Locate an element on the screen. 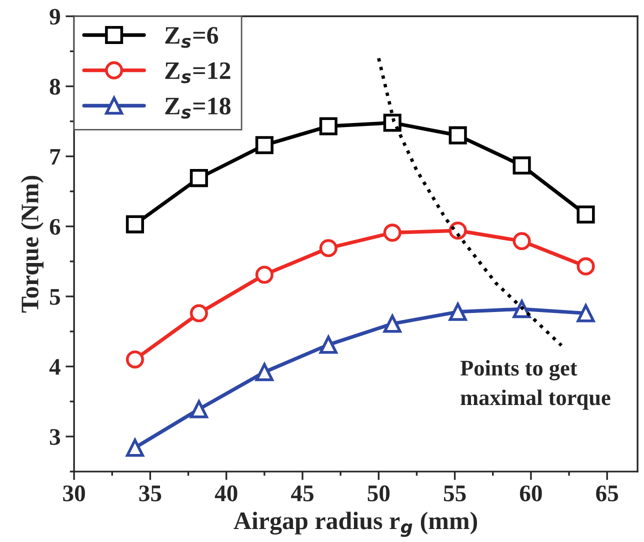 Image resolution: width=644 pixels, height=542 pixels. y-tick-label: 9 is located at coordinates (55, 16).